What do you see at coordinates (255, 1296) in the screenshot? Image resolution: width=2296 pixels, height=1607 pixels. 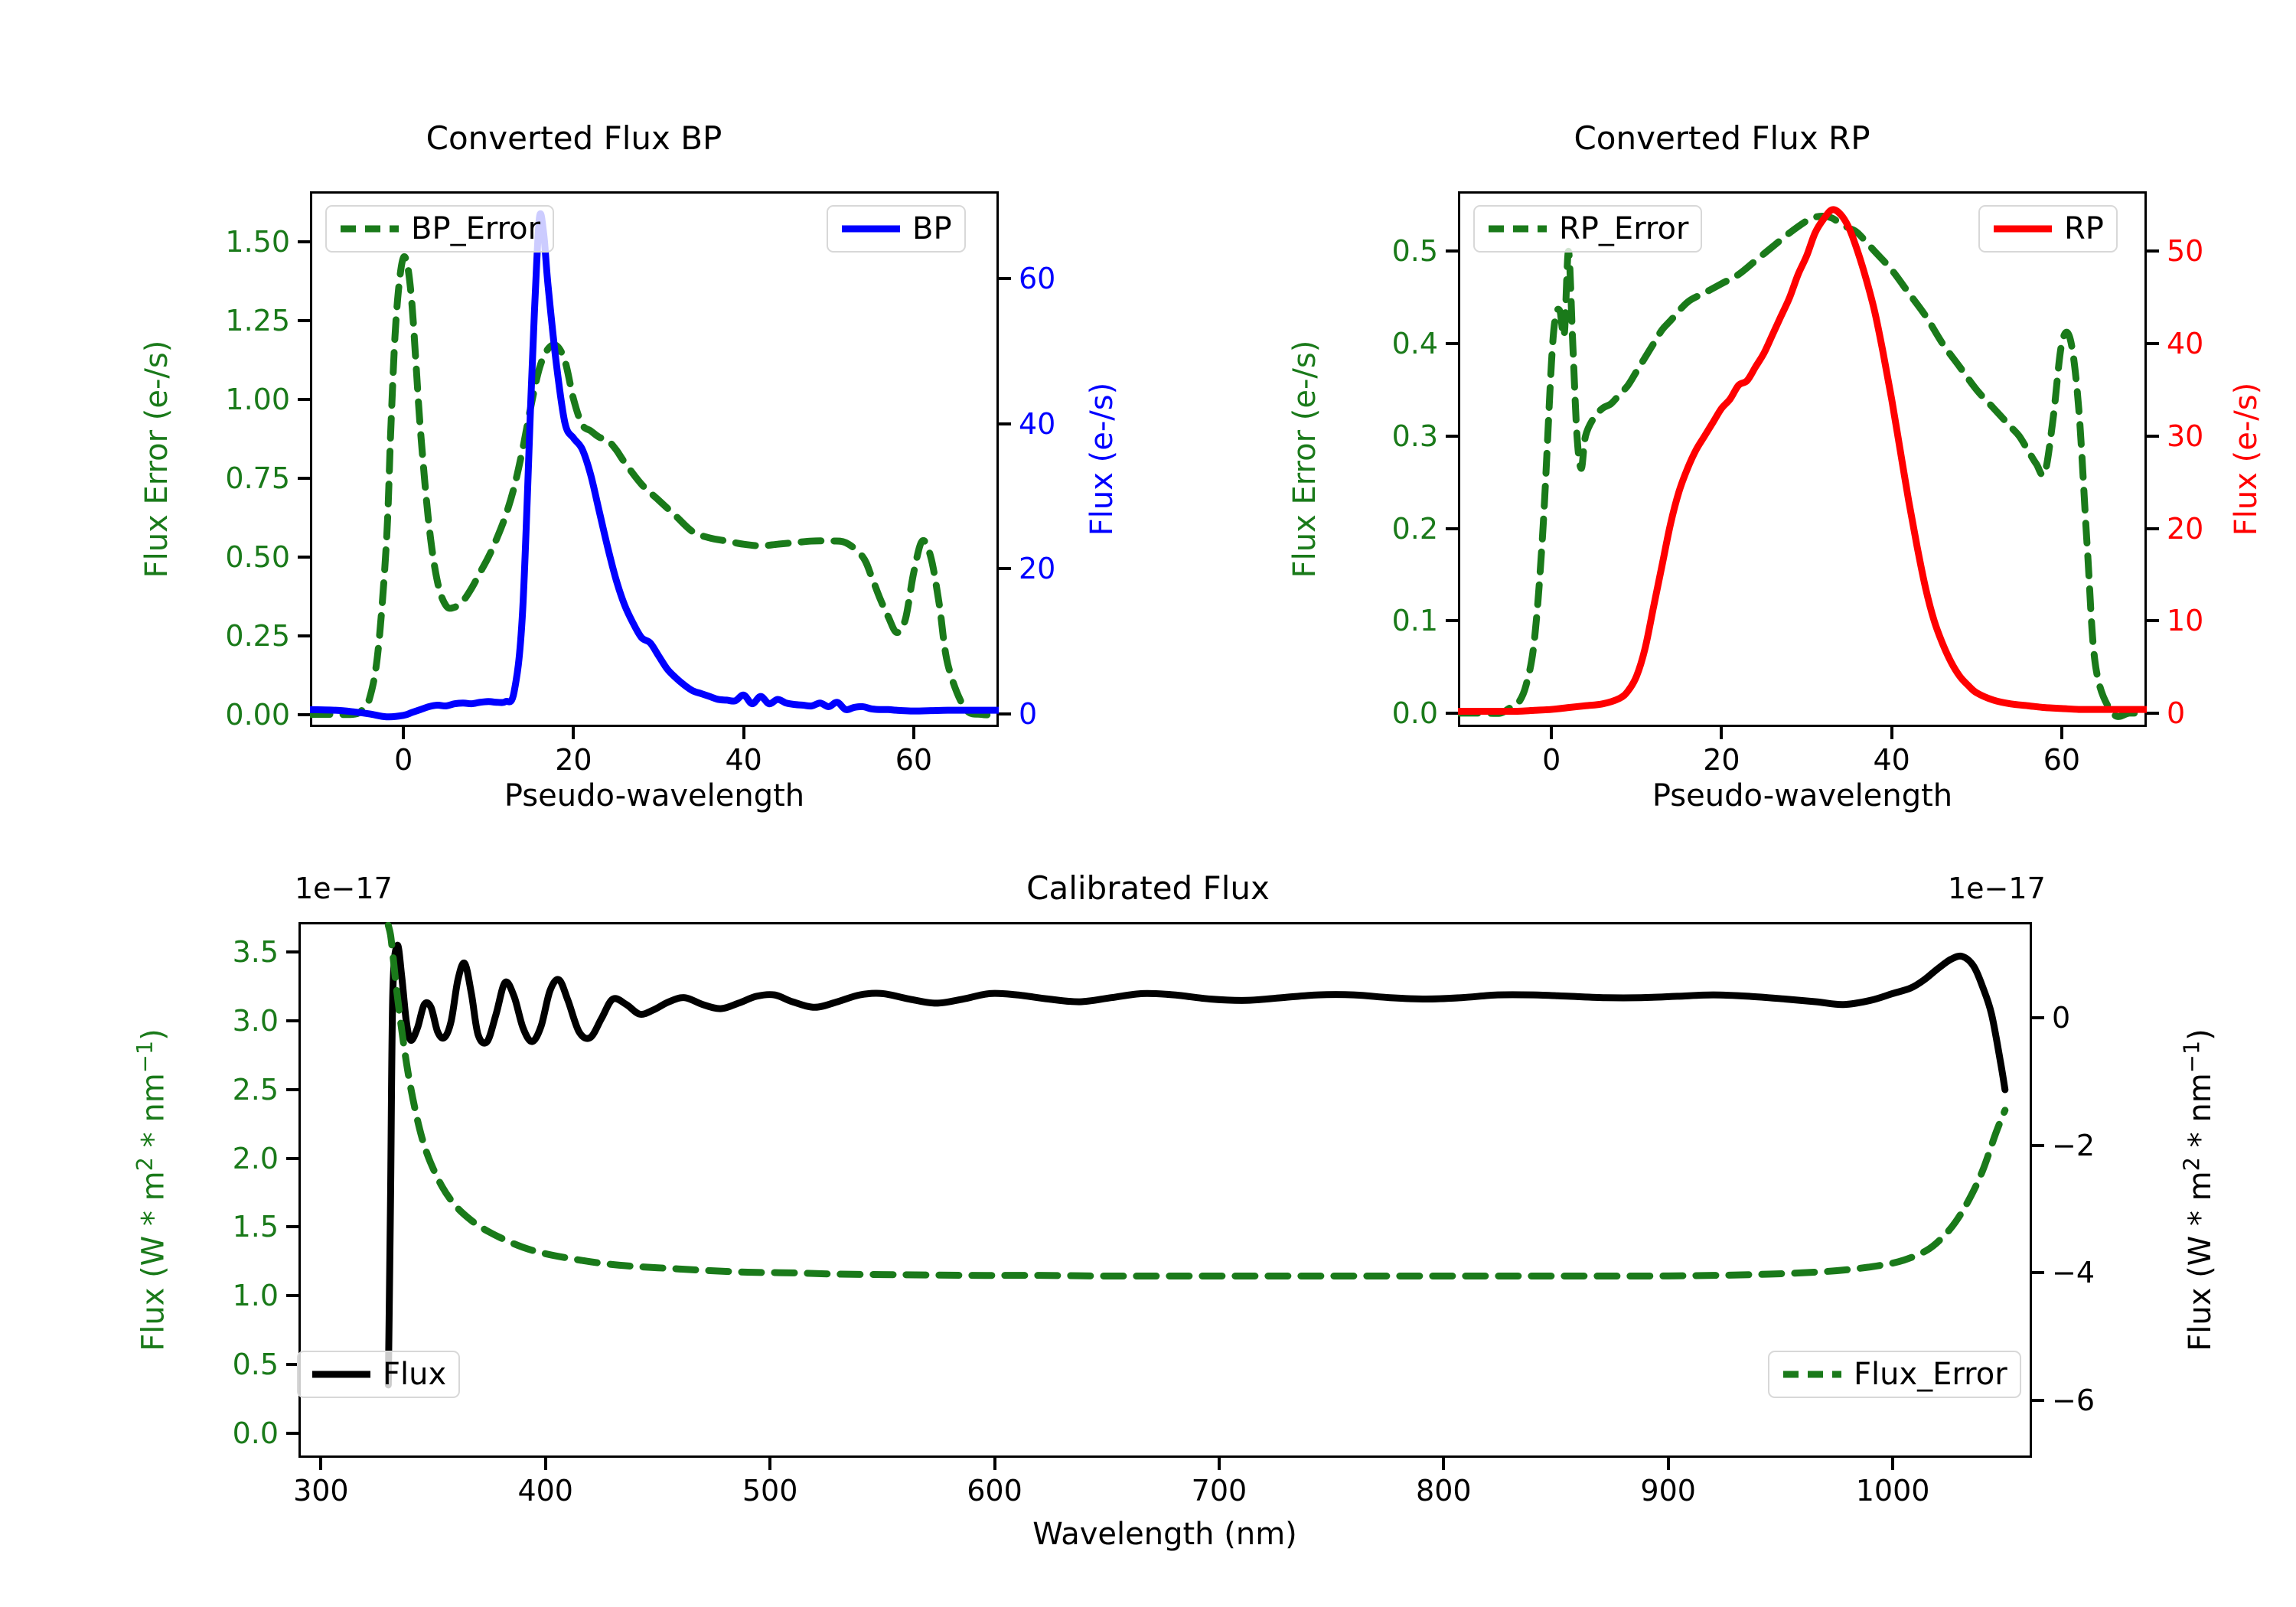 I see `y-left-tick-label: 1.0` at bounding box center [255, 1296].